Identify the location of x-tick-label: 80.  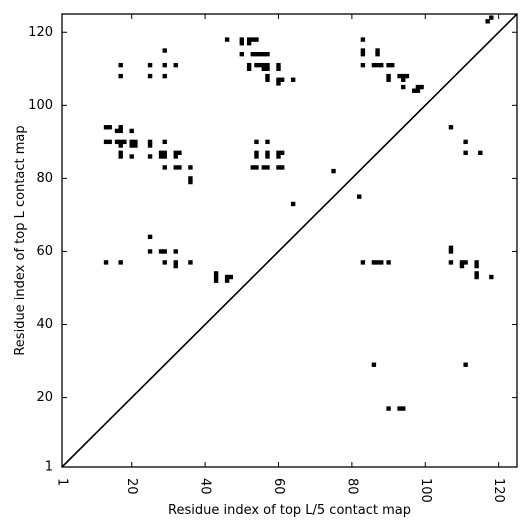
(351, 486).